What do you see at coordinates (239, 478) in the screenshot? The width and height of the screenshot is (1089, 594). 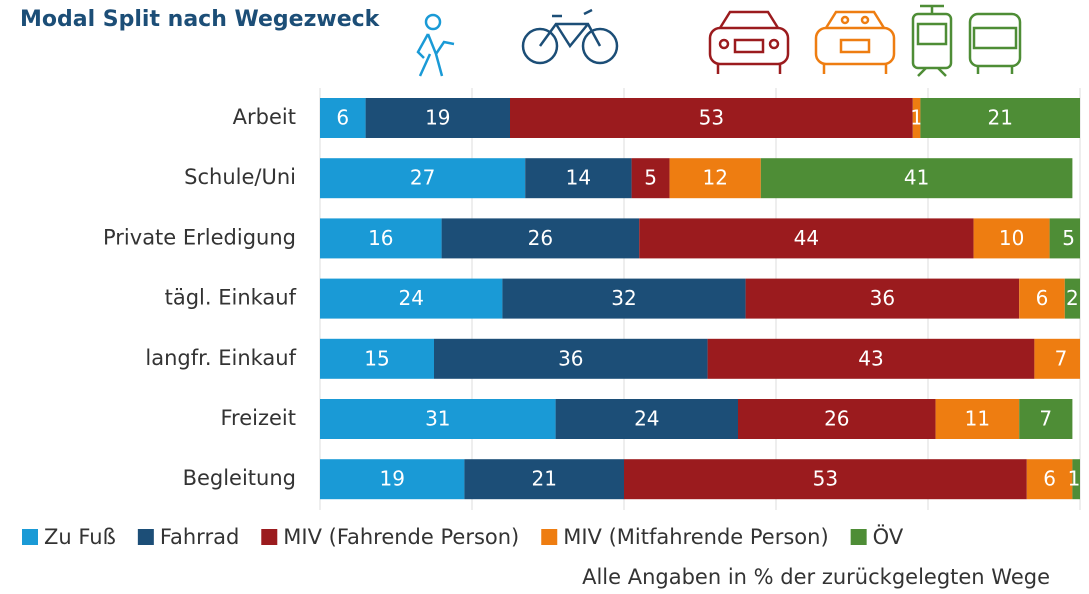 I see `y-tick-label: Begleitung` at bounding box center [239, 478].